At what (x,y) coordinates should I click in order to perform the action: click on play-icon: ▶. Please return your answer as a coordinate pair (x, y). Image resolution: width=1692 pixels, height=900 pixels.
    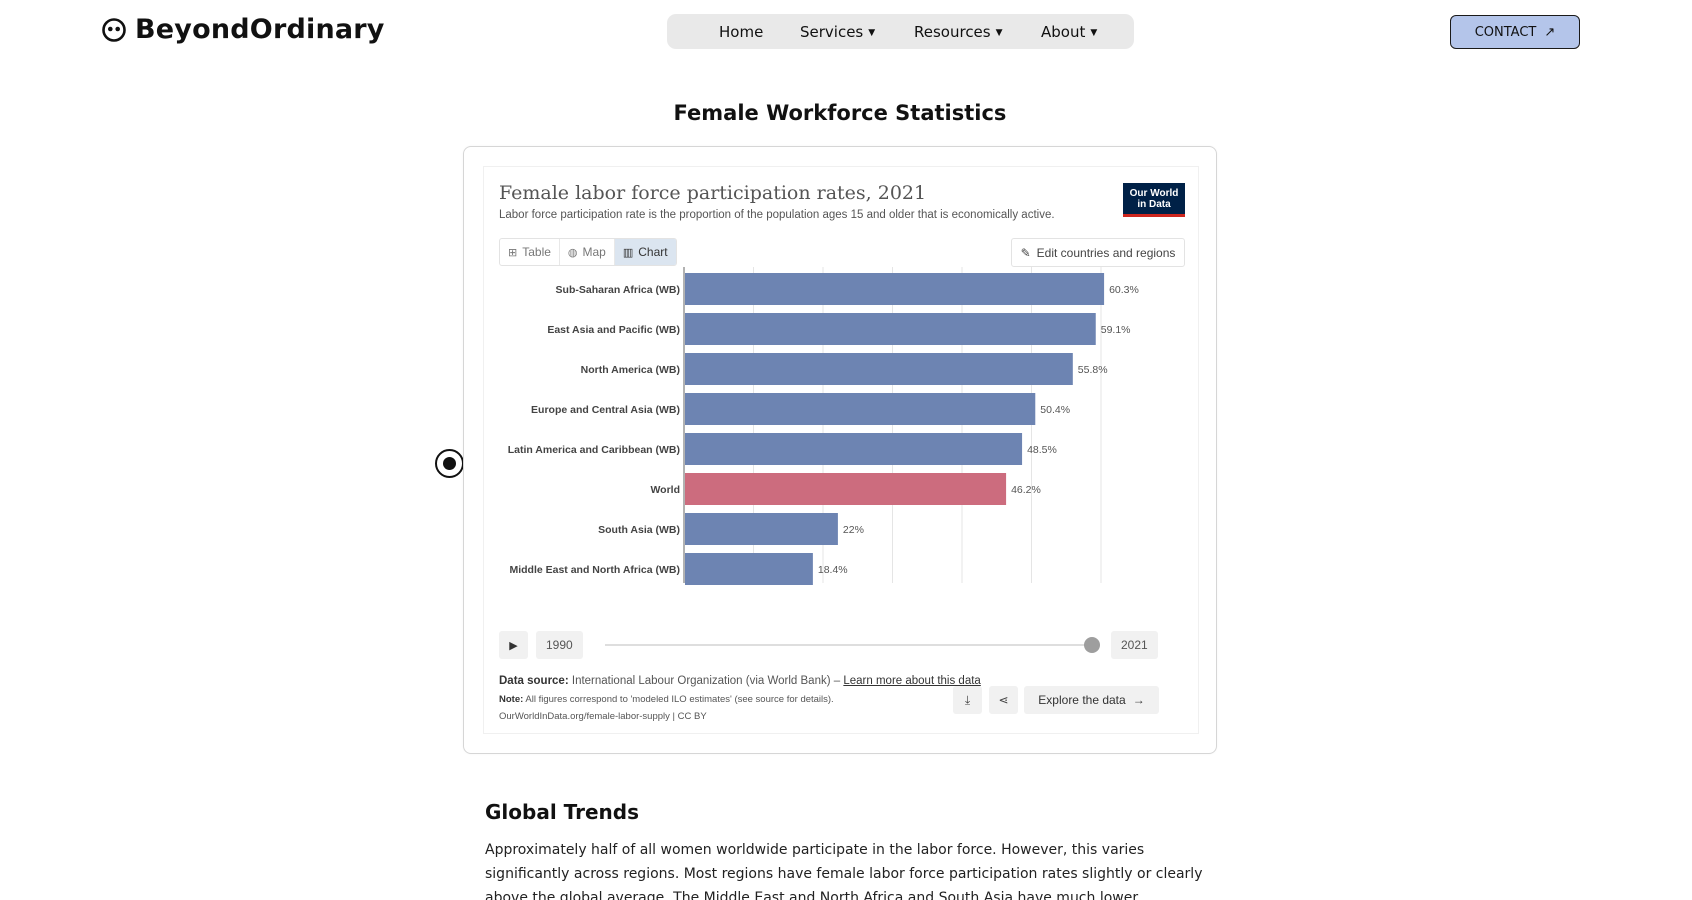
    Looking at the image, I should click on (513, 645).